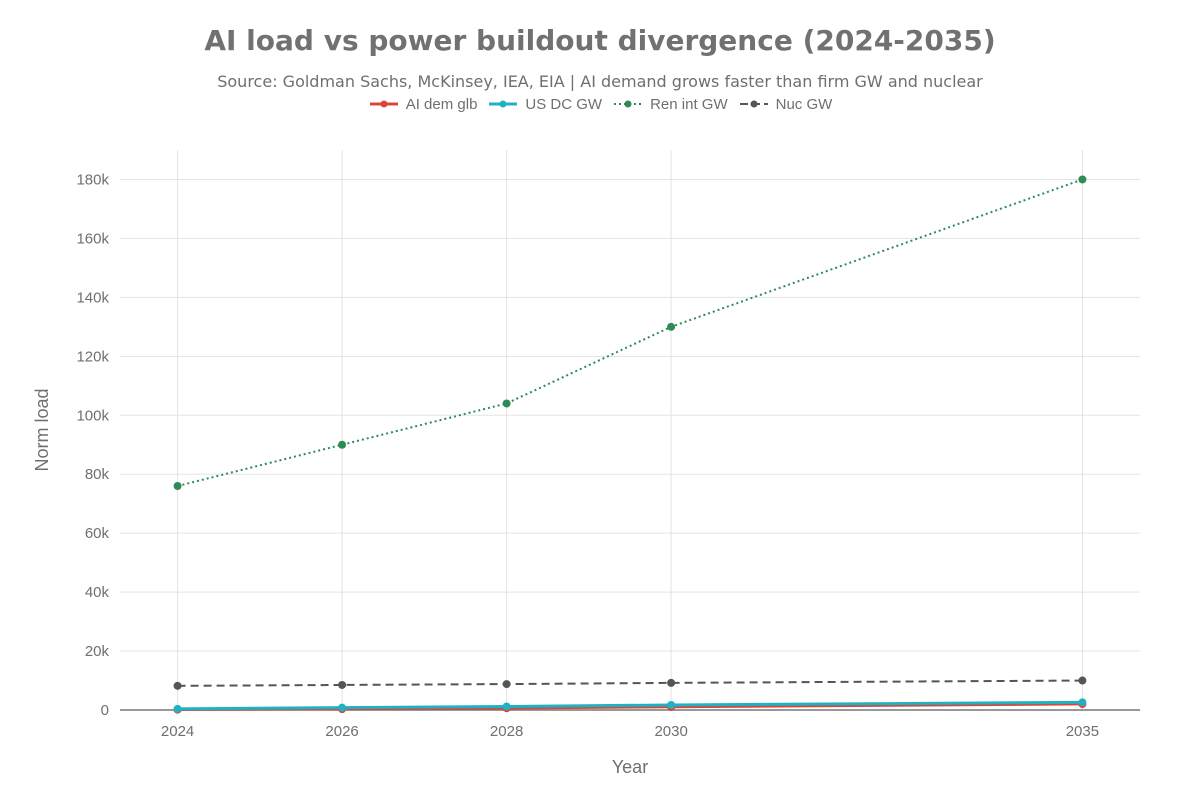  Describe the element at coordinates (92, 238) in the screenshot. I see `y-tick-label: 160k` at that location.